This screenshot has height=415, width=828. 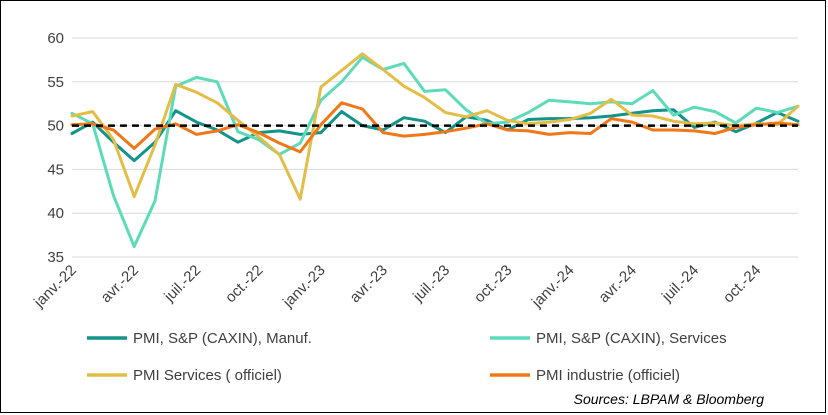 What do you see at coordinates (120, 284) in the screenshot?
I see `x-tick-label: avr.-22` at bounding box center [120, 284].